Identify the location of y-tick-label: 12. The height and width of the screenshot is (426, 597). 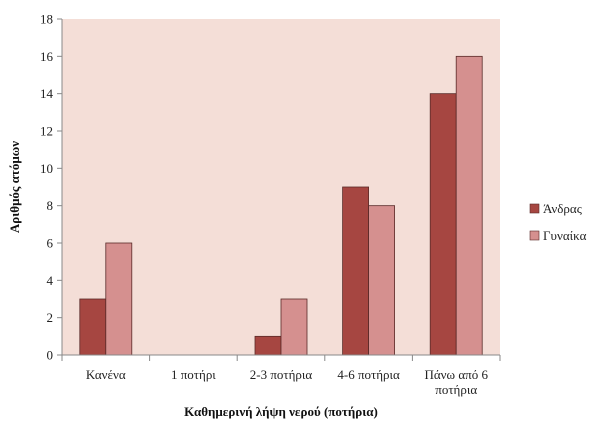
(46, 131).